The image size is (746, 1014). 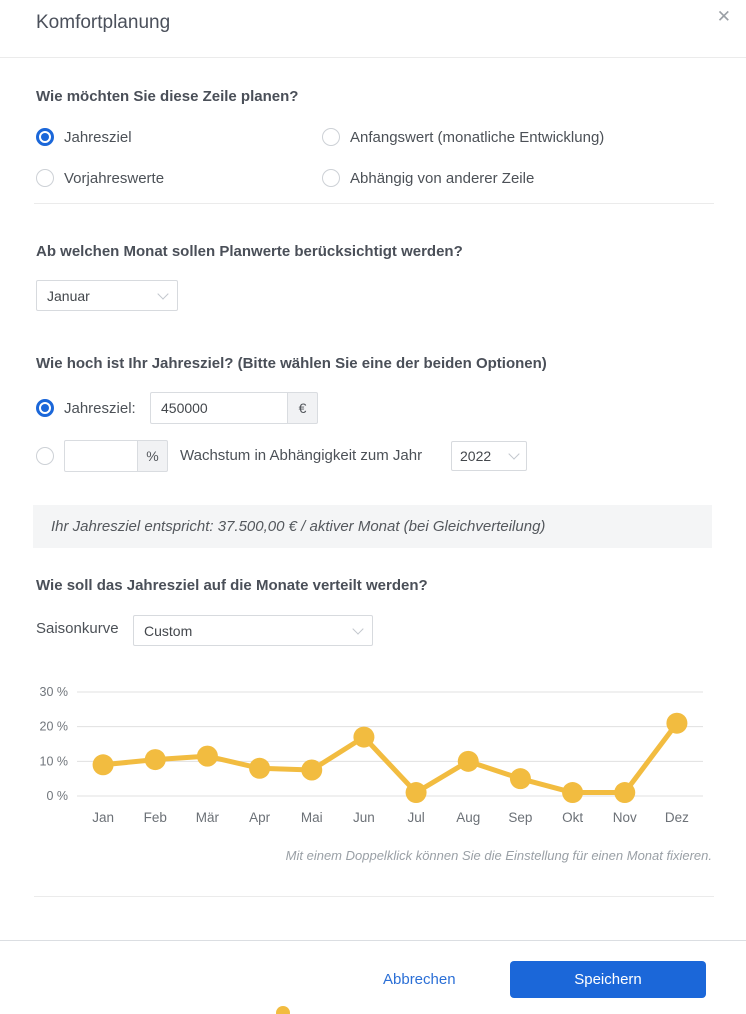 I want to click on chart-point-Jun, so click(x=364, y=737).